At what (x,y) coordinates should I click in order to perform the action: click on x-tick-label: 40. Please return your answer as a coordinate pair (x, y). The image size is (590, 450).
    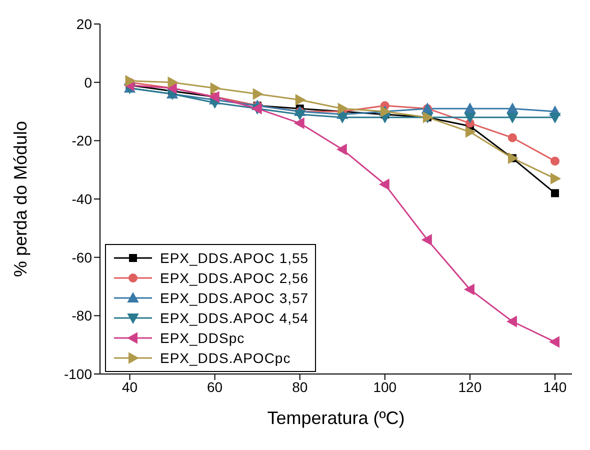
    Looking at the image, I should click on (130, 386).